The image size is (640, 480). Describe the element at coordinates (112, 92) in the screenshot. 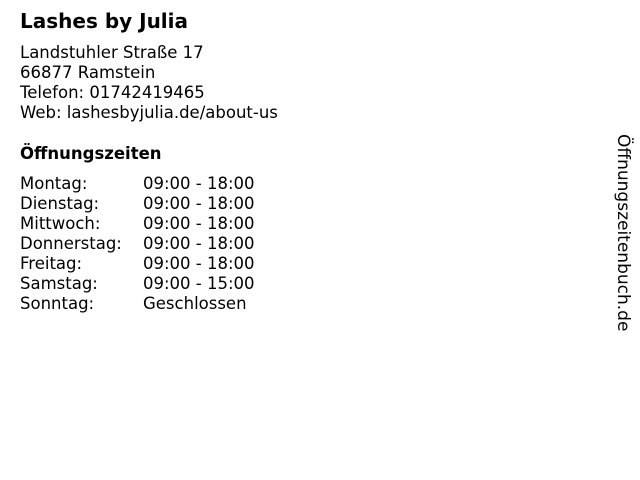

I see `phone: Telefon: 01742419465` at that location.